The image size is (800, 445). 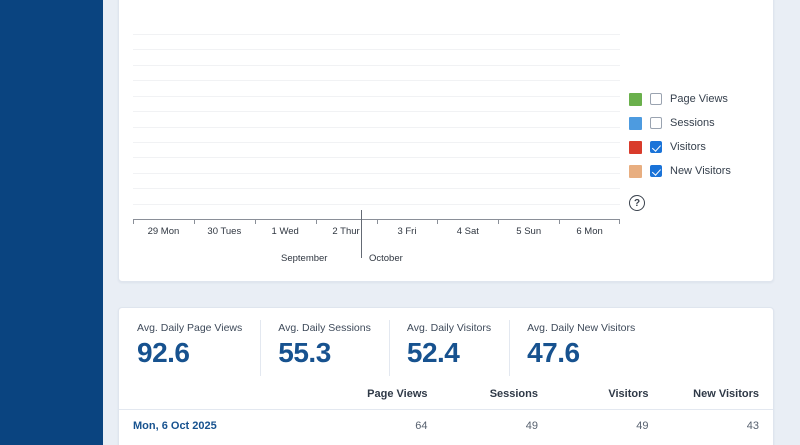 I want to click on legend-item: Visitors, so click(x=680, y=147).